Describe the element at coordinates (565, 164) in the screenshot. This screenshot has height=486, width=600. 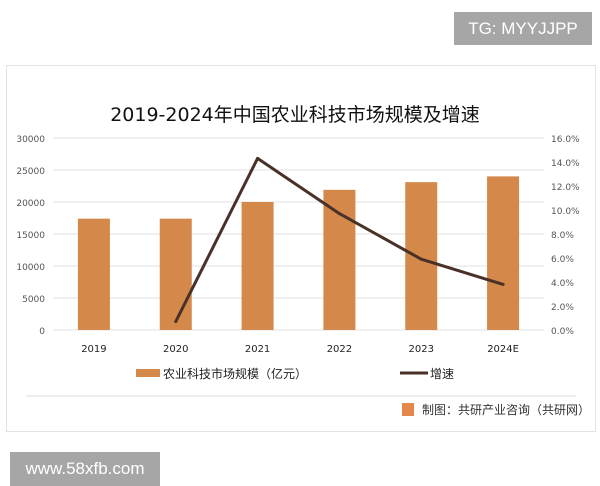
I see `y-right-tick-label: 14.0%` at that location.